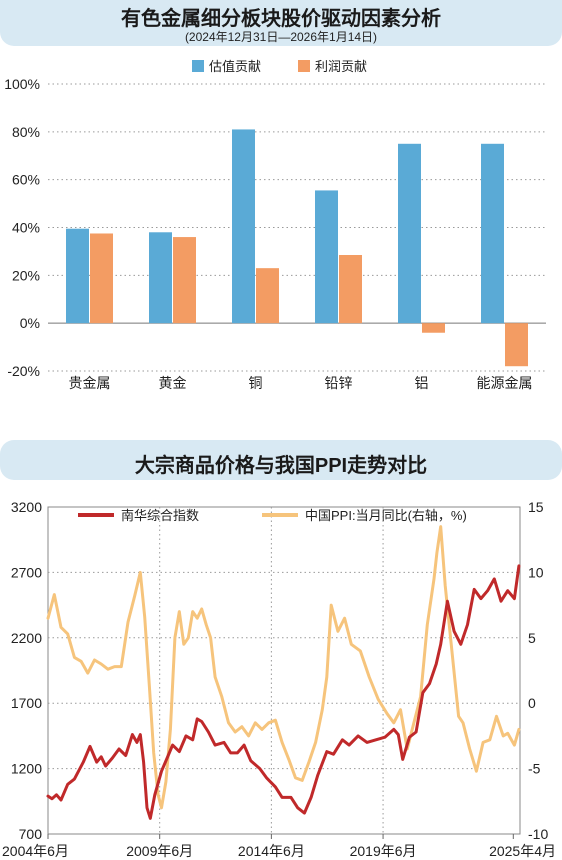 Image resolution: width=562 pixels, height=860 pixels. I want to click on y-right-tick-label: 10, so click(536, 572).